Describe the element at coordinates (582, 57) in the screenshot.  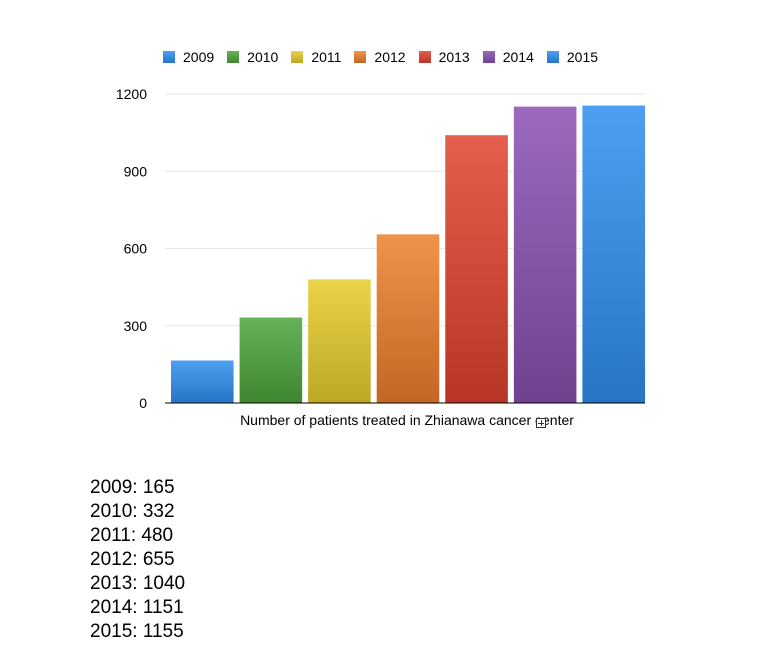
I see `legend-label: 2015` at that location.